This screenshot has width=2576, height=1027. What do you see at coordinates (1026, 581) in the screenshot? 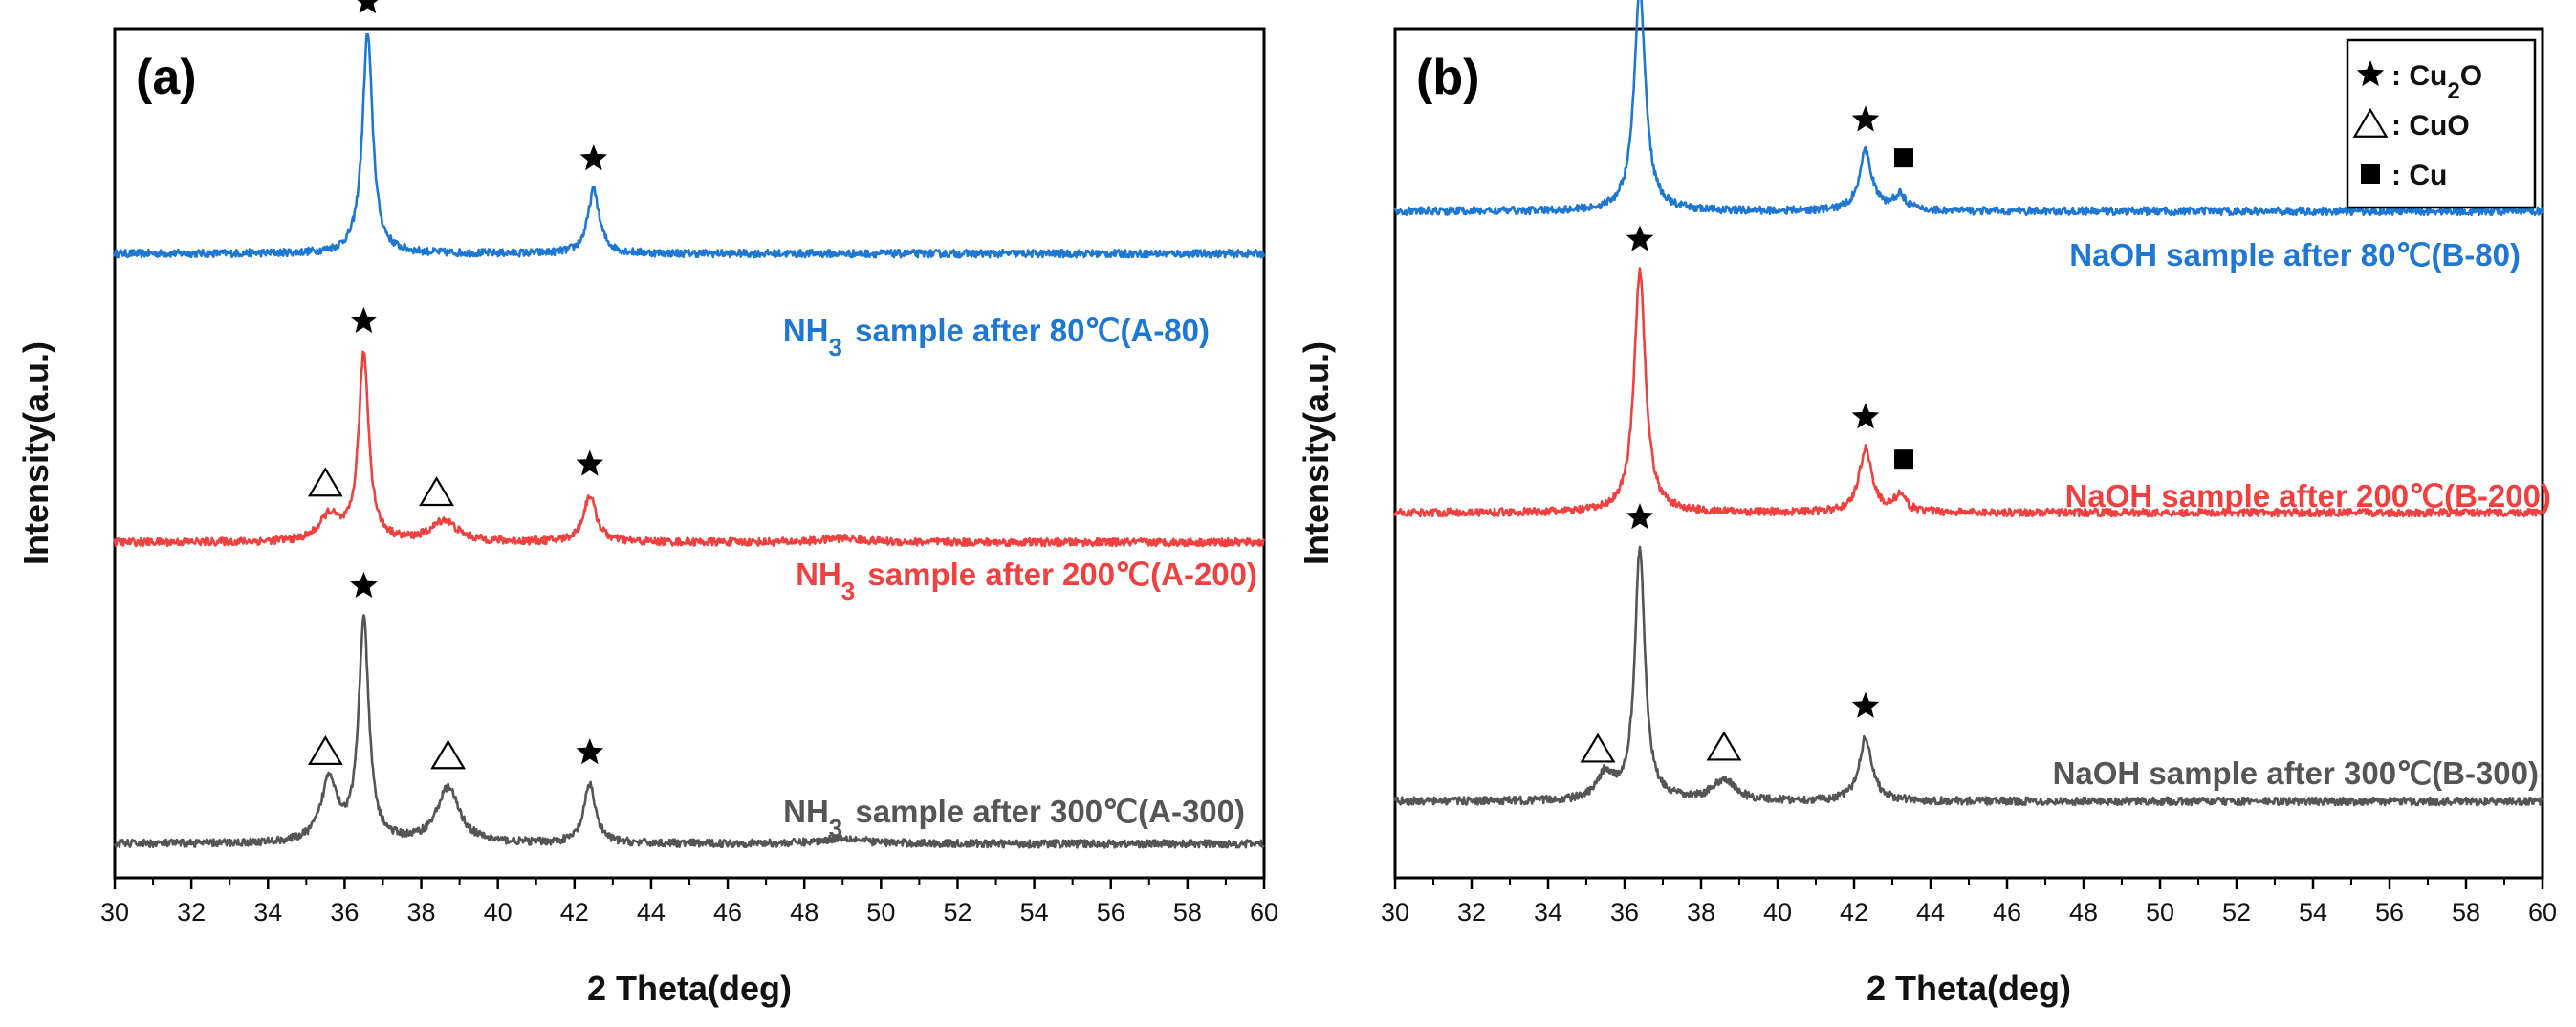
I see `series-label-A-200: NH3 sample after 200℃(A-200)` at bounding box center [1026, 581].